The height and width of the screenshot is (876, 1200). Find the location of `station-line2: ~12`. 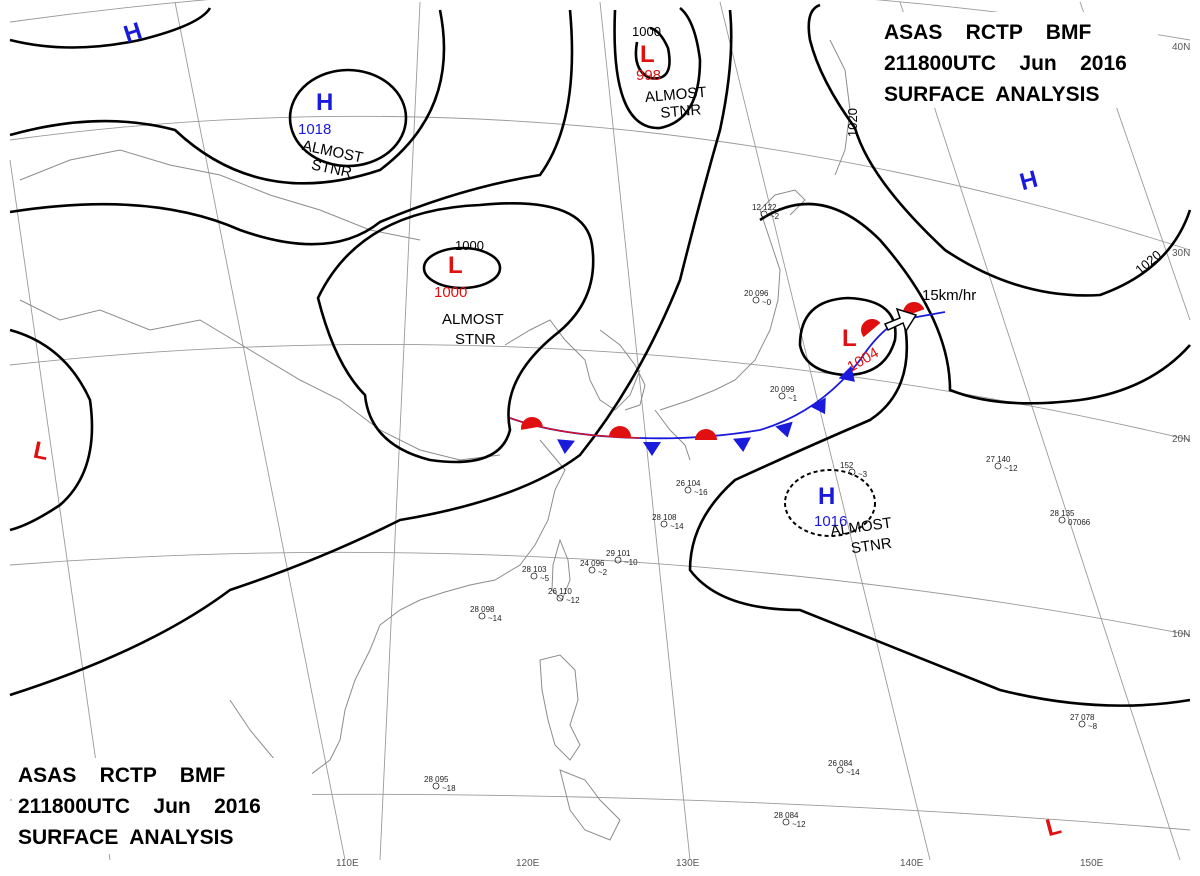

station-line2: ~12 is located at coordinates (573, 600).